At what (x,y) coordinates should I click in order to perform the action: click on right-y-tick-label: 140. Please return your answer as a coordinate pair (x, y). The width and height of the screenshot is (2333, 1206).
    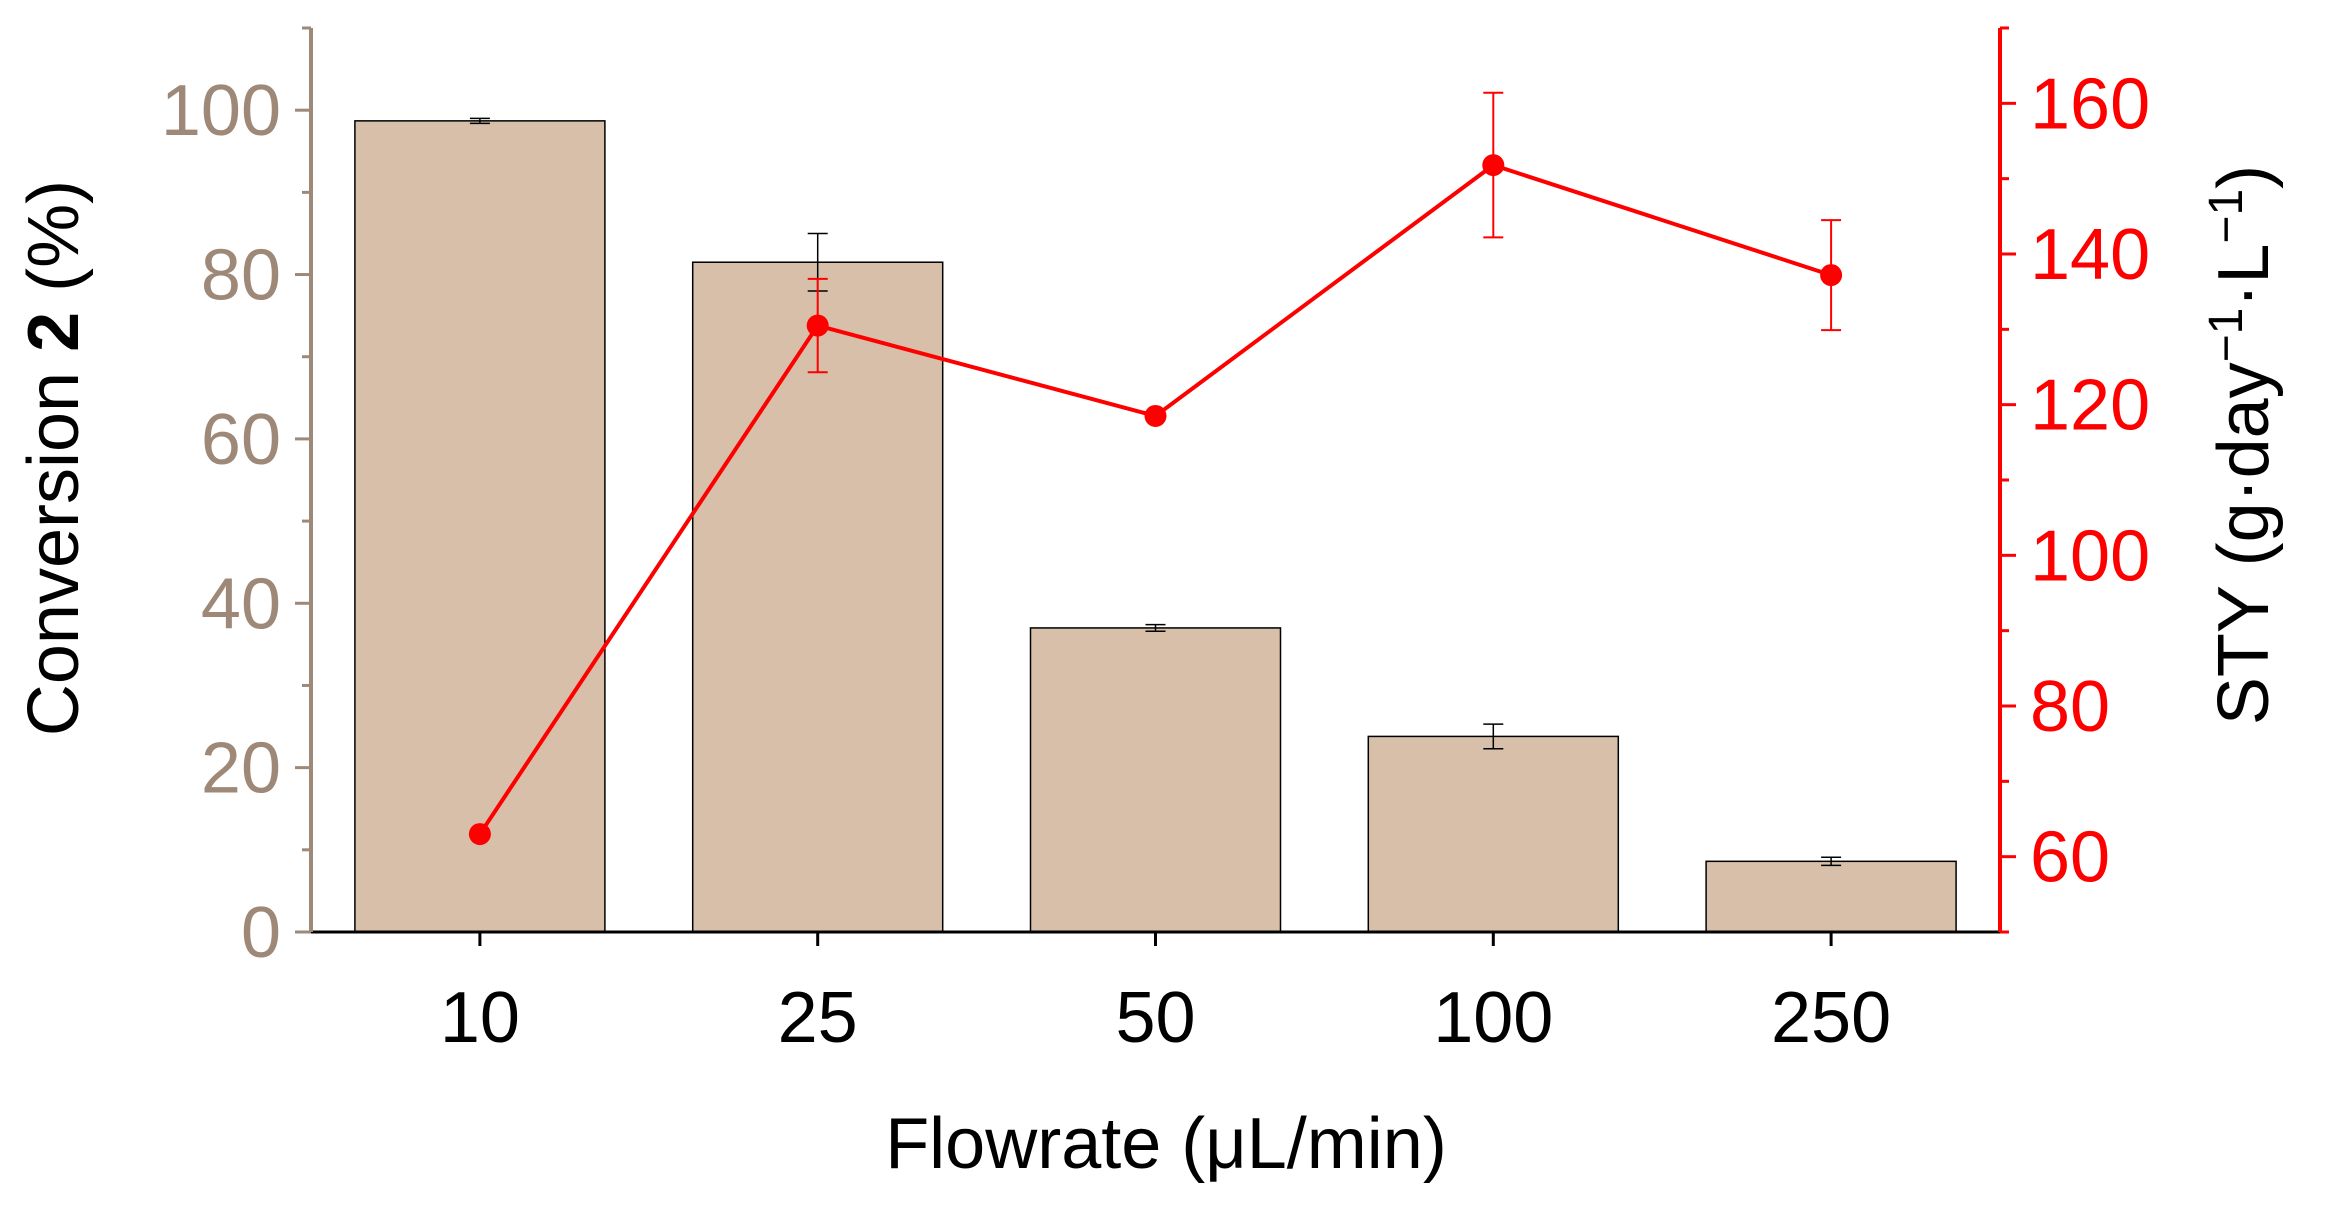
    Looking at the image, I should click on (2090, 255).